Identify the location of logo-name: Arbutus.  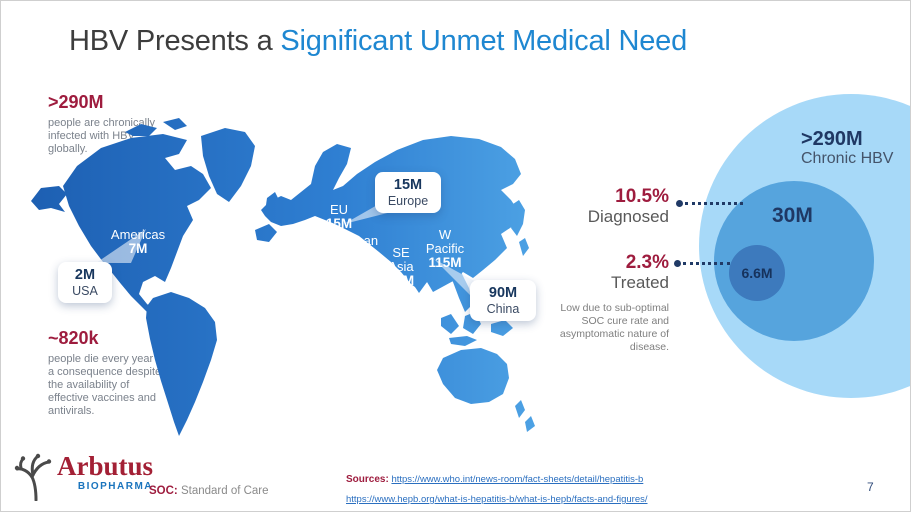
(105, 466).